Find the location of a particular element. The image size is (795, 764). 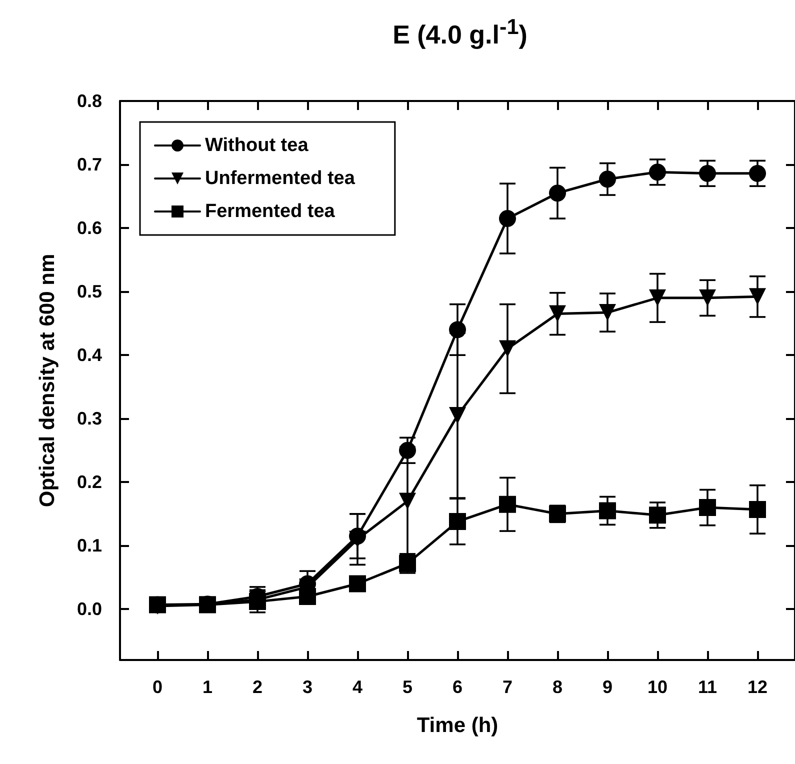

y-tick-label: 0.1 is located at coordinates (89, 546).